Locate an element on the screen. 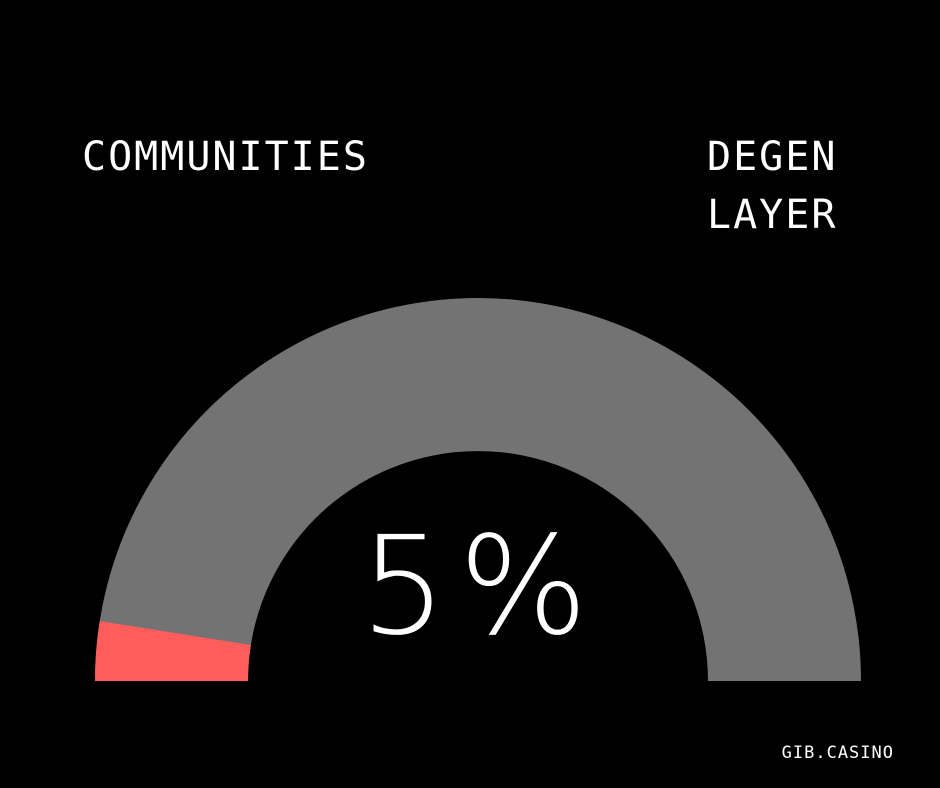  min-label: COMMUNITIES is located at coordinates (225, 157).